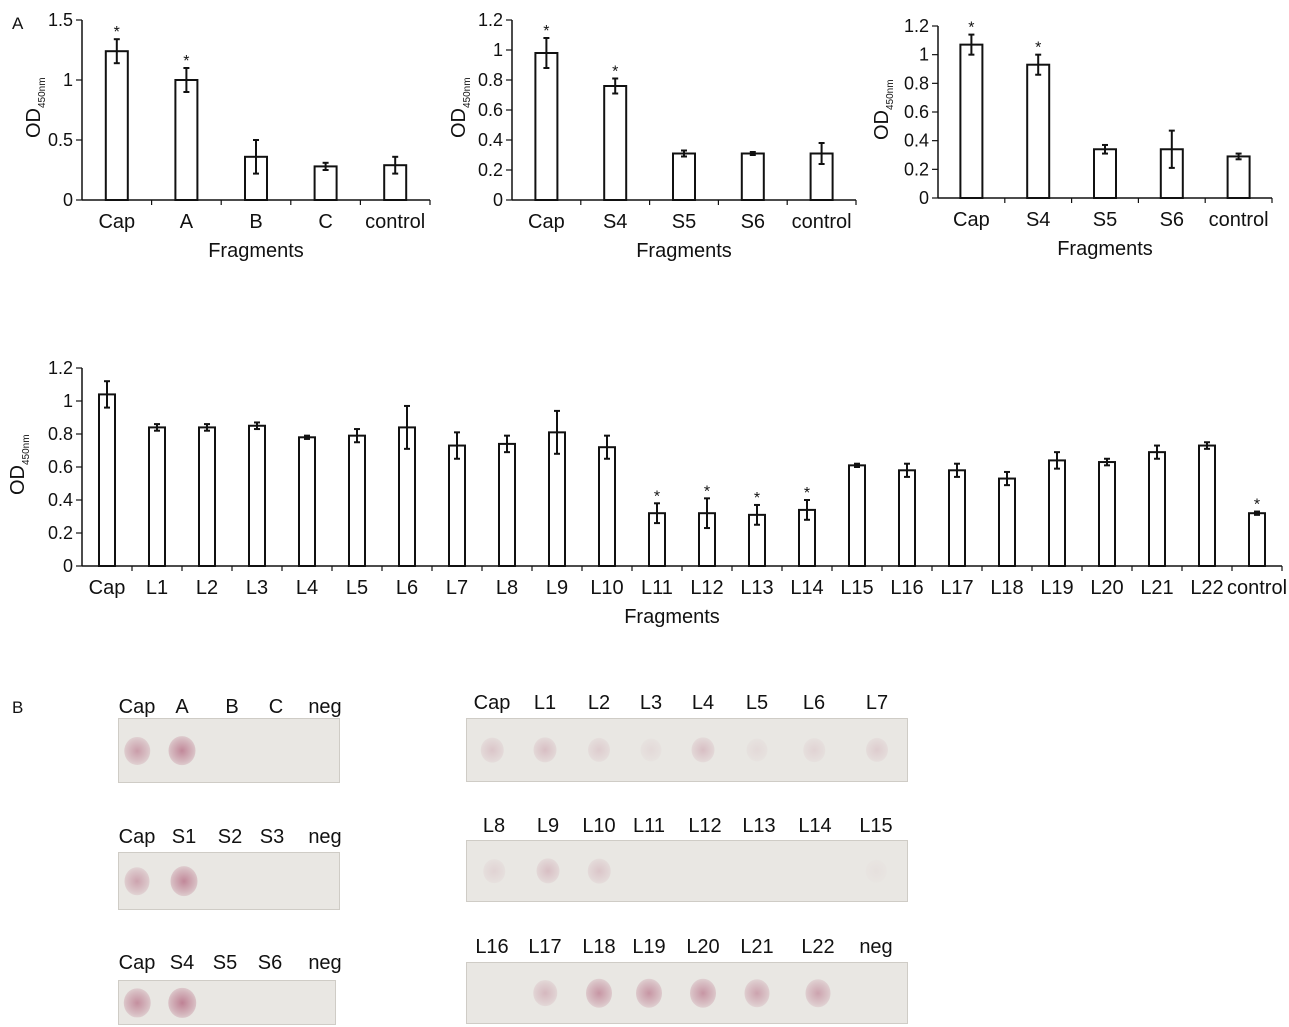 The image size is (1289, 1027). What do you see at coordinates (357, 588) in the screenshot?
I see `x-tick-label: L5` at bounding box center [357, 588].